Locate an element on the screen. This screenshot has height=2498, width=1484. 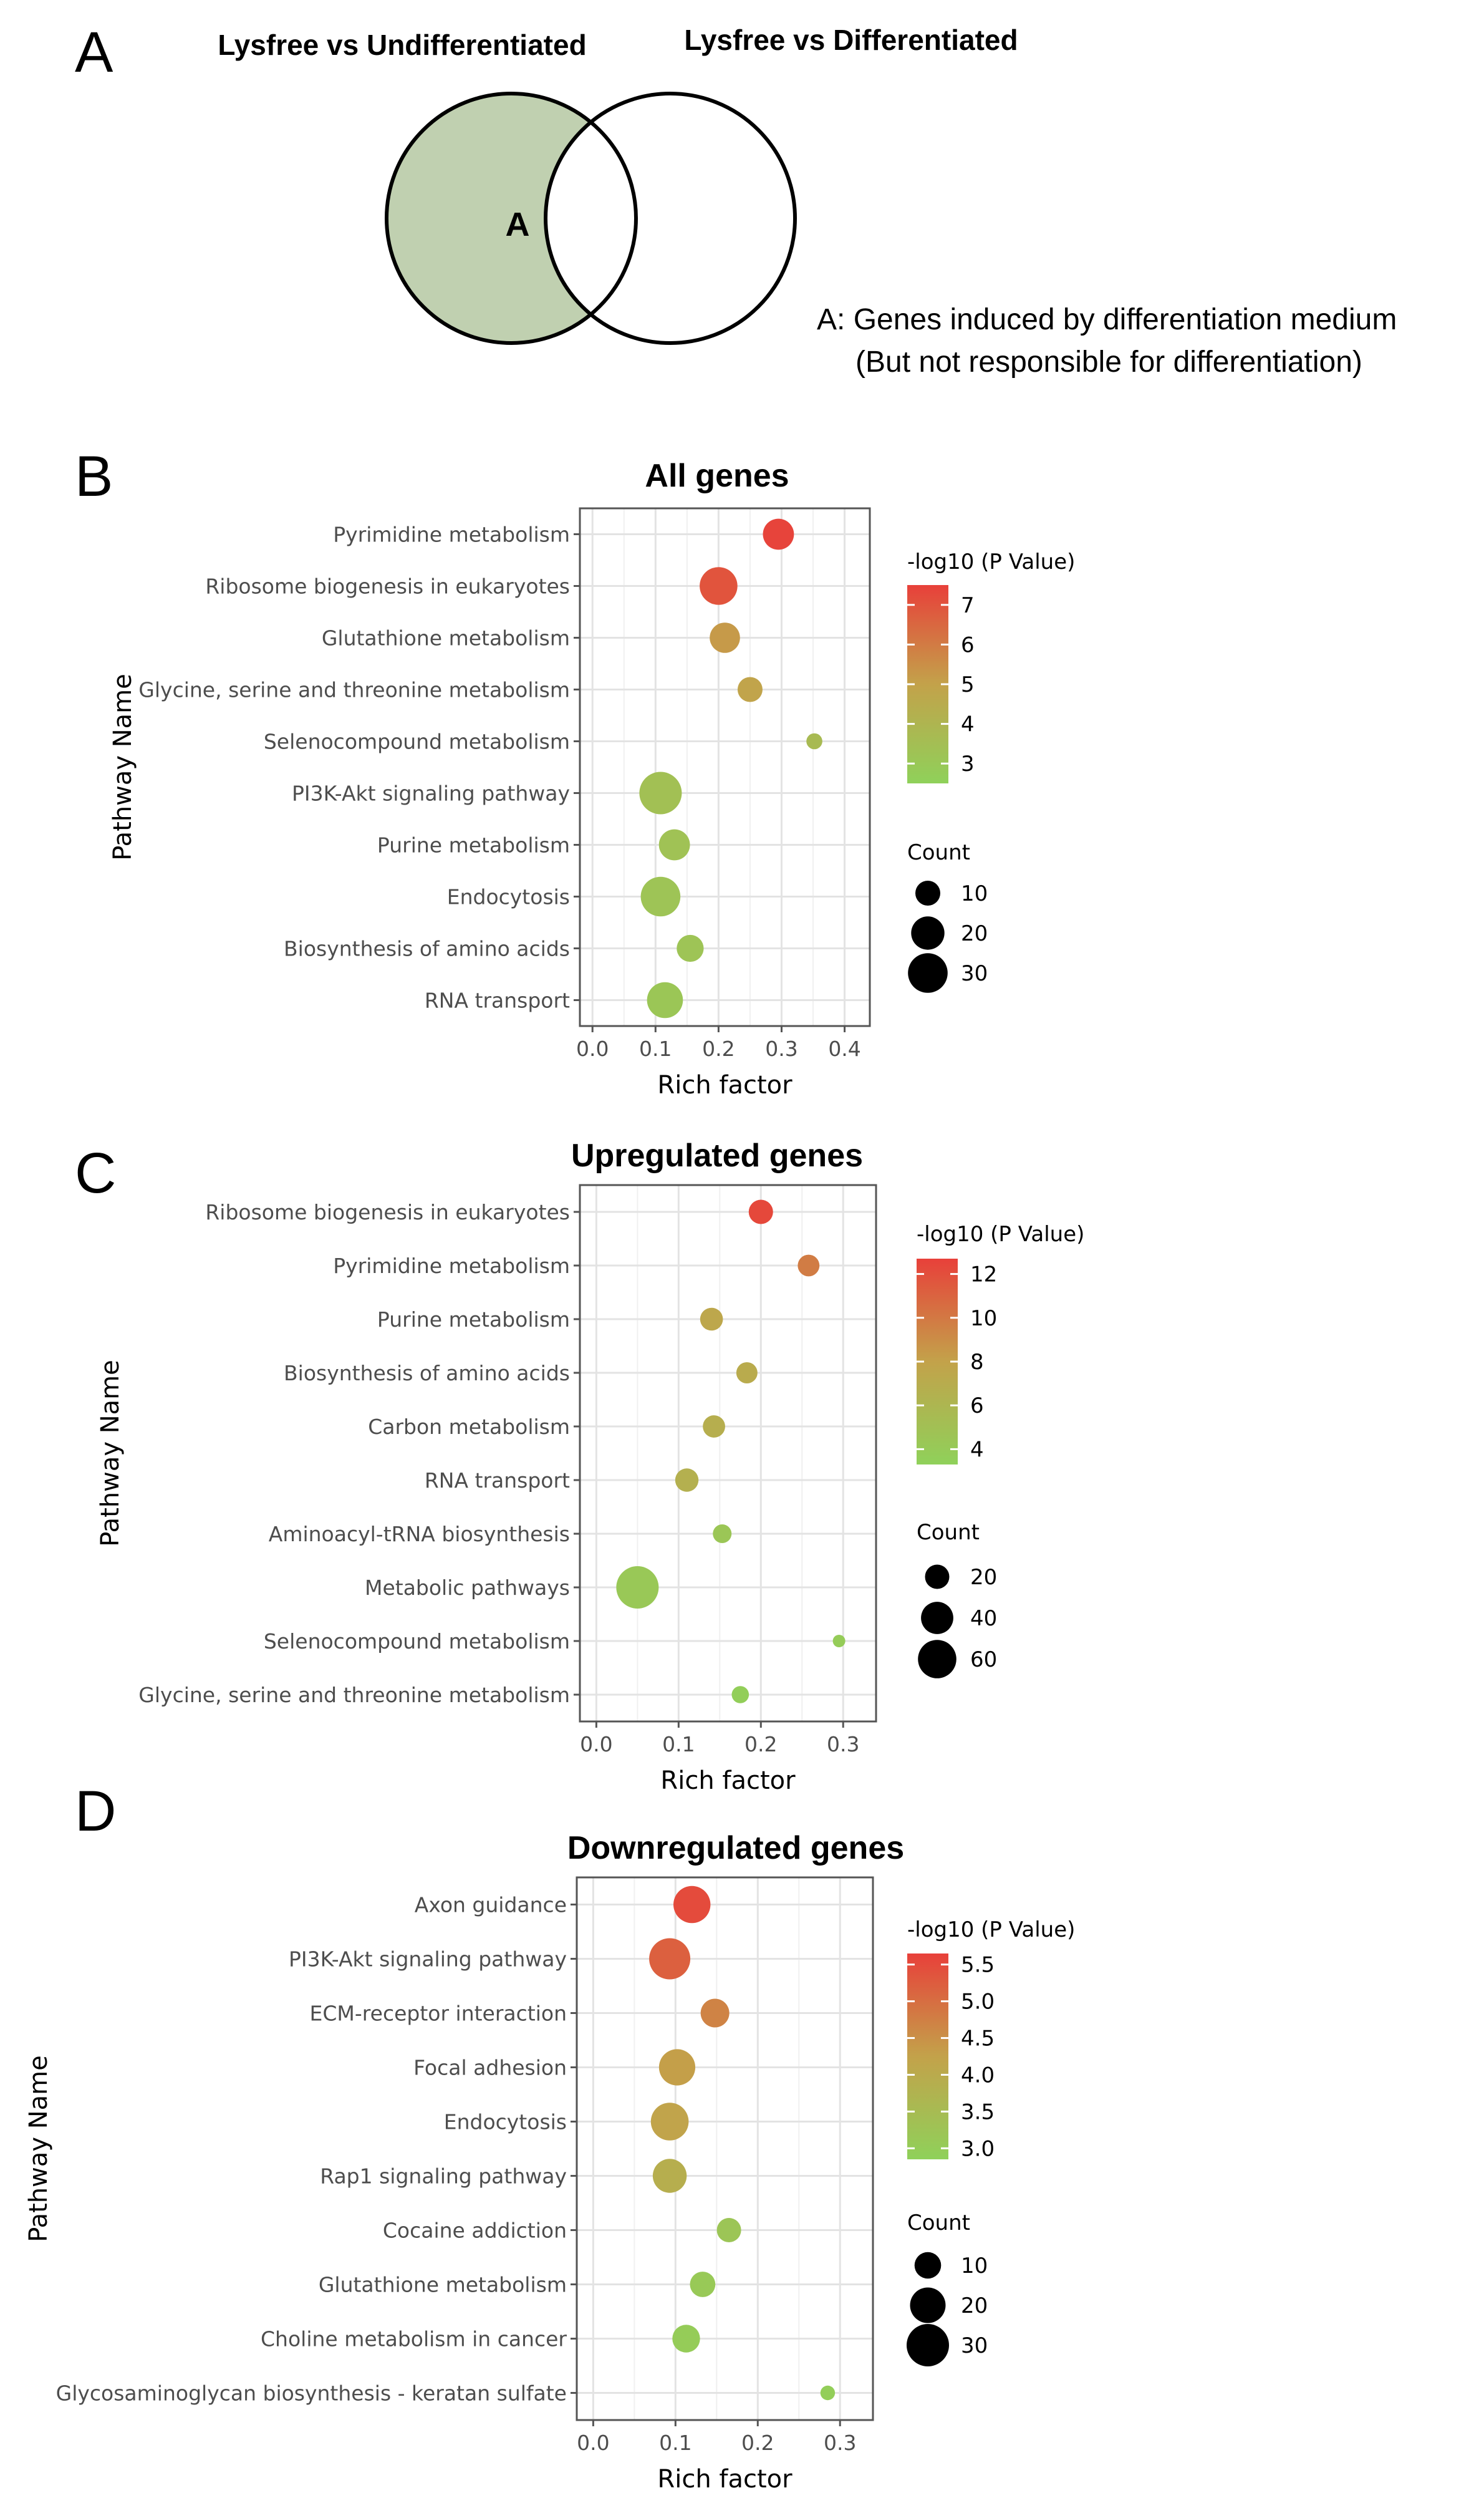
panel-letter-a: A is located at coordinates (94, 53).